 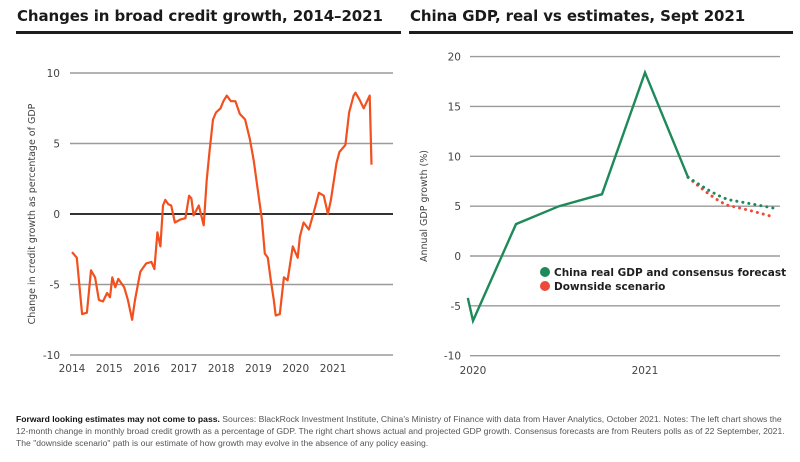 What do you see at coordinates (454, 58) in the screenshot?
I see `right-y-tick-label: 20` at bounding box center [454, 58].